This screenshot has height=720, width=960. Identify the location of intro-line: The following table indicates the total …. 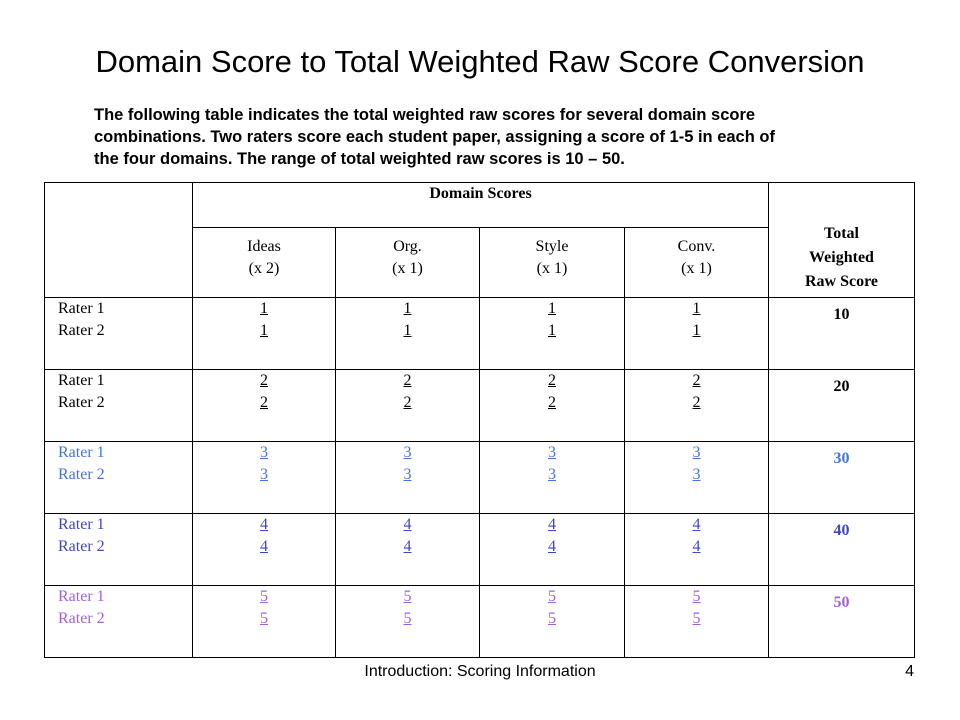
(425, 115).